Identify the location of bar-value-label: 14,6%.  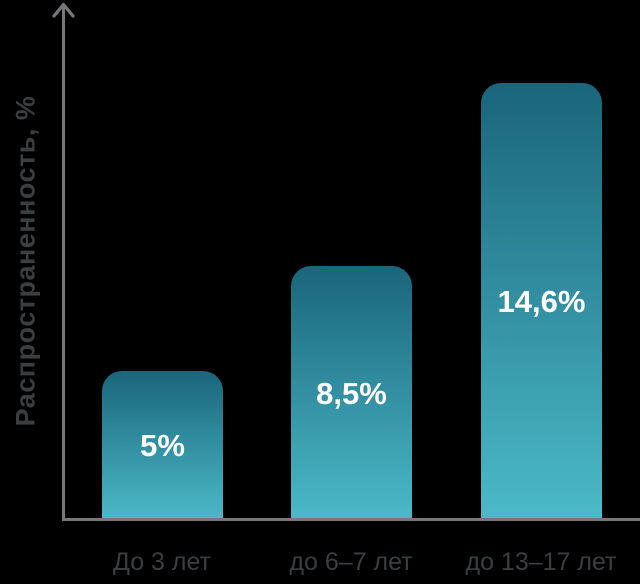
(541, 301).